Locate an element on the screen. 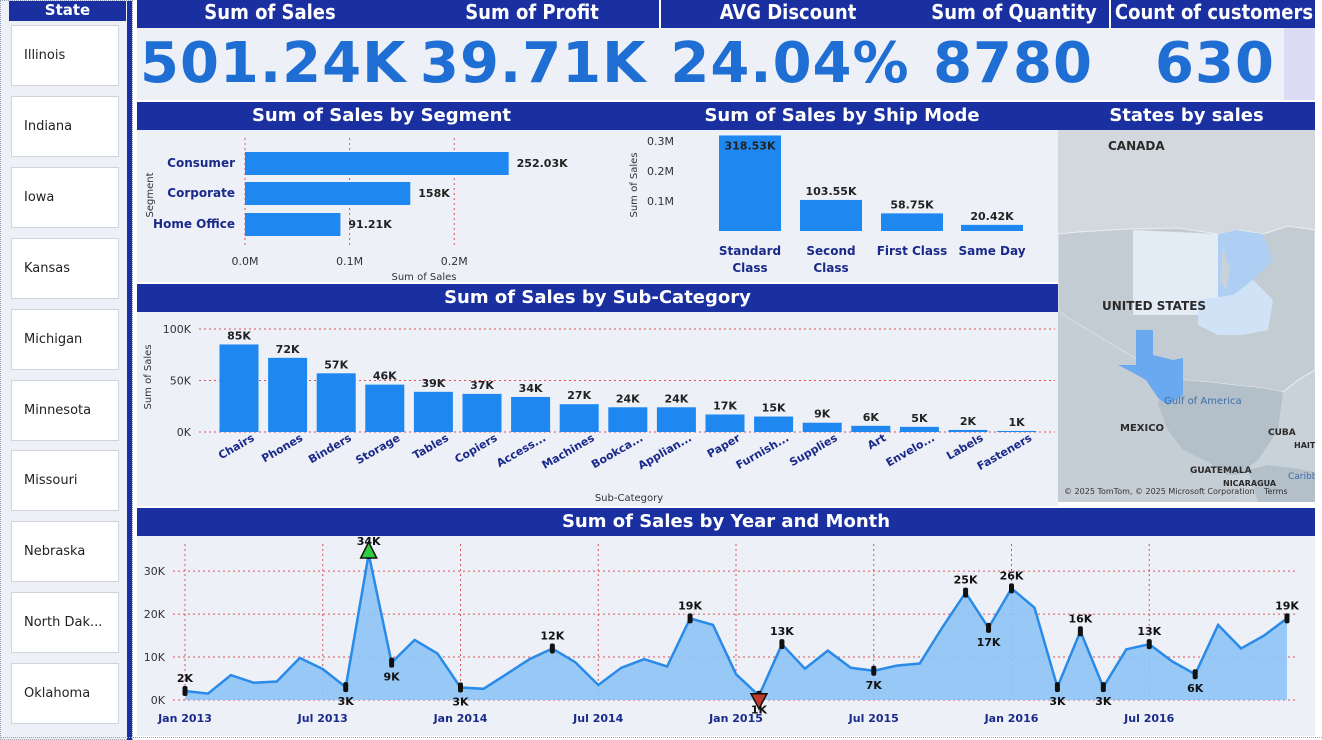 Image resolution: width=1322 pixels, height=740 pixels. trend-y-tick: 20K is located at coordinates (155, 614).